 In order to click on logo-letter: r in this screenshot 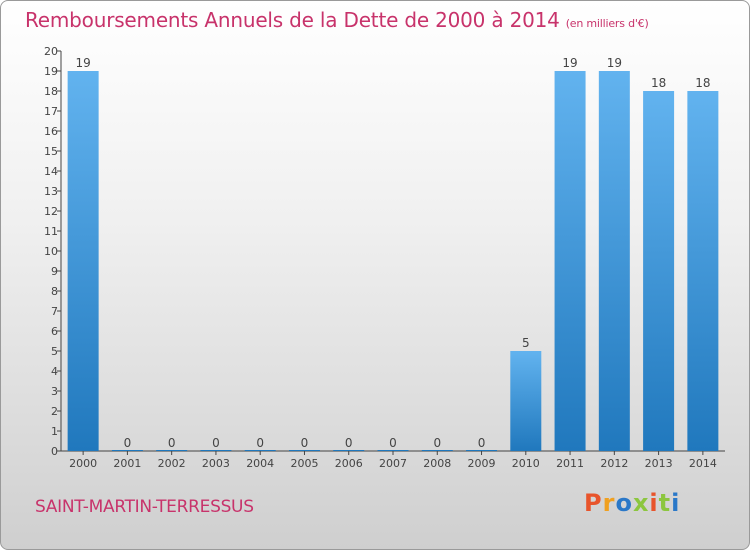, I will do `click(609, 503)`.